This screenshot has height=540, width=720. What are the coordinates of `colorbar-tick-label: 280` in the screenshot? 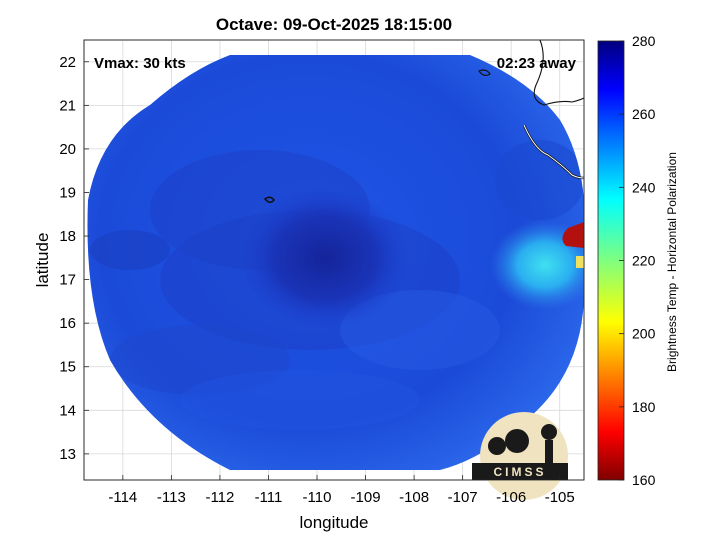 It's located at (644, 41).